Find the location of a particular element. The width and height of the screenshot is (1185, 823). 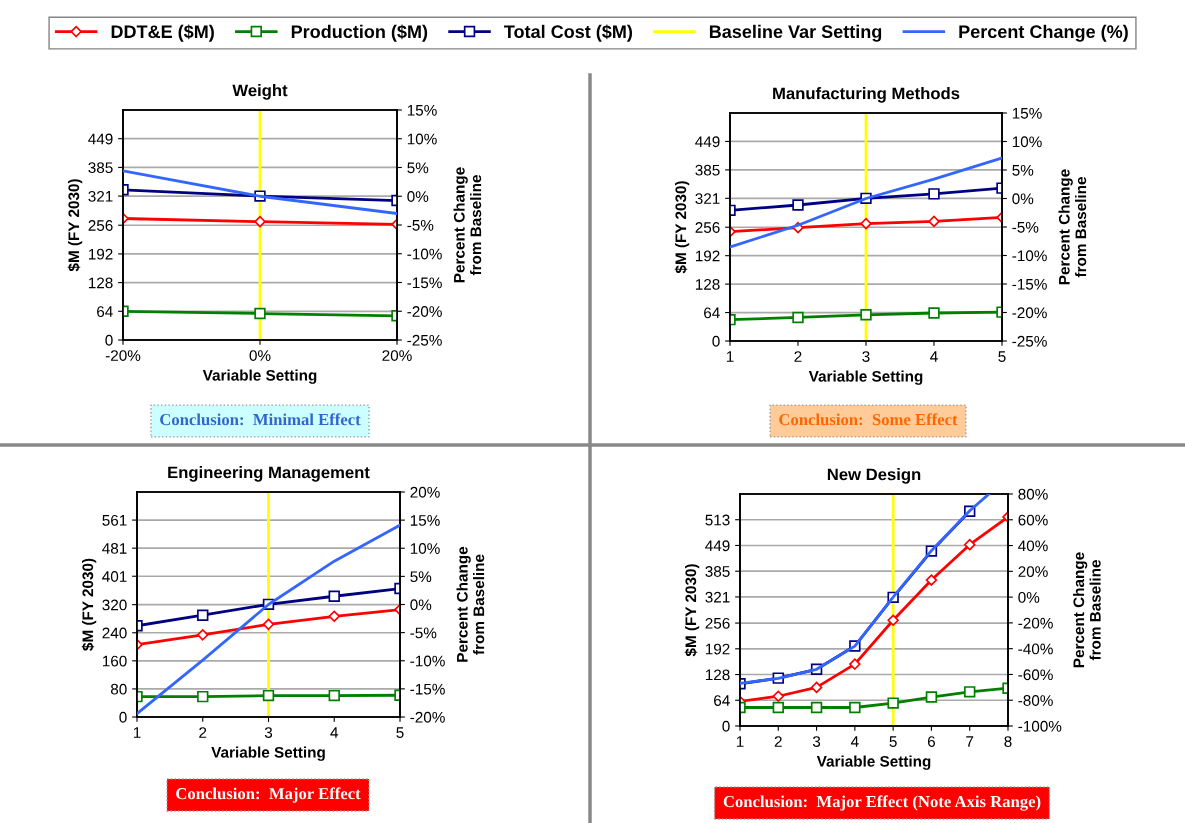

x-tick-label: 20% is located at coordinates (397, 355).